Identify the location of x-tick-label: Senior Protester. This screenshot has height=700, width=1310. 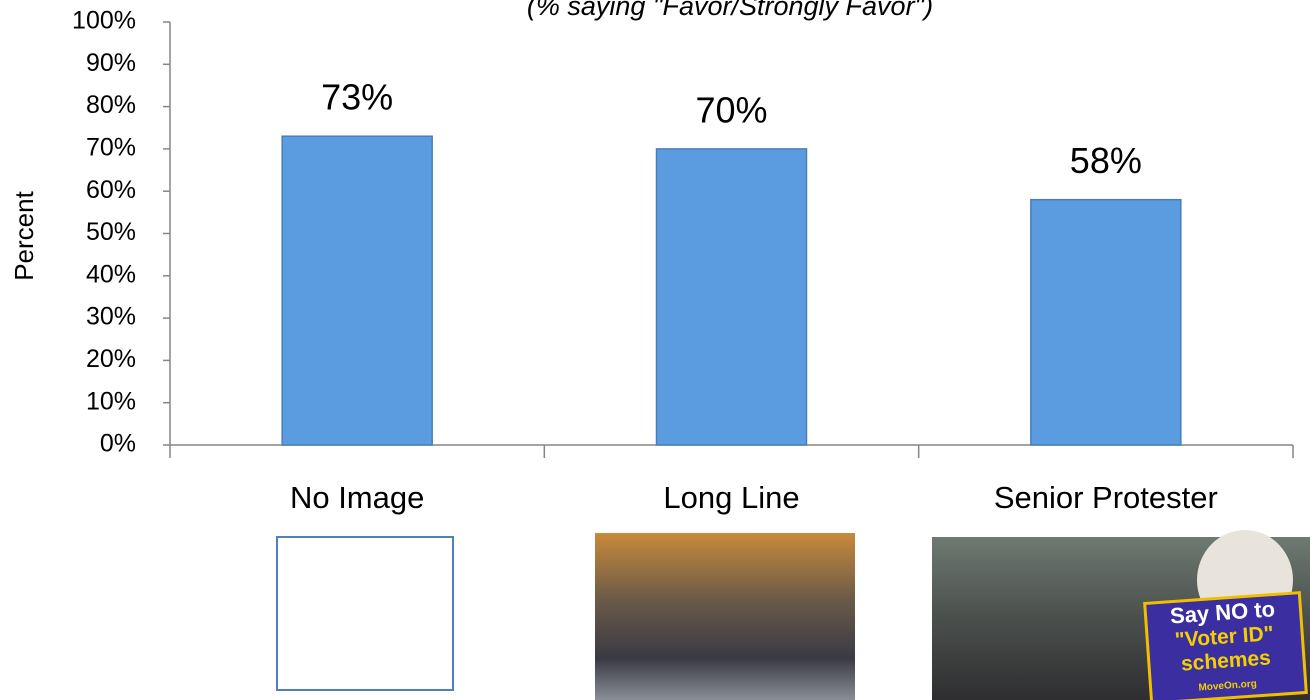
(1106, 497).